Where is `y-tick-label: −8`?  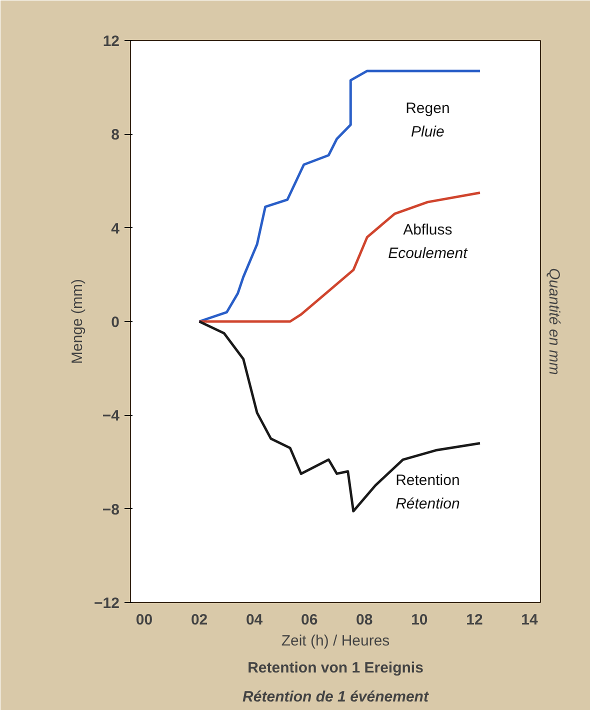 y-tick-label: −8 is located at coordinates (111, 509).